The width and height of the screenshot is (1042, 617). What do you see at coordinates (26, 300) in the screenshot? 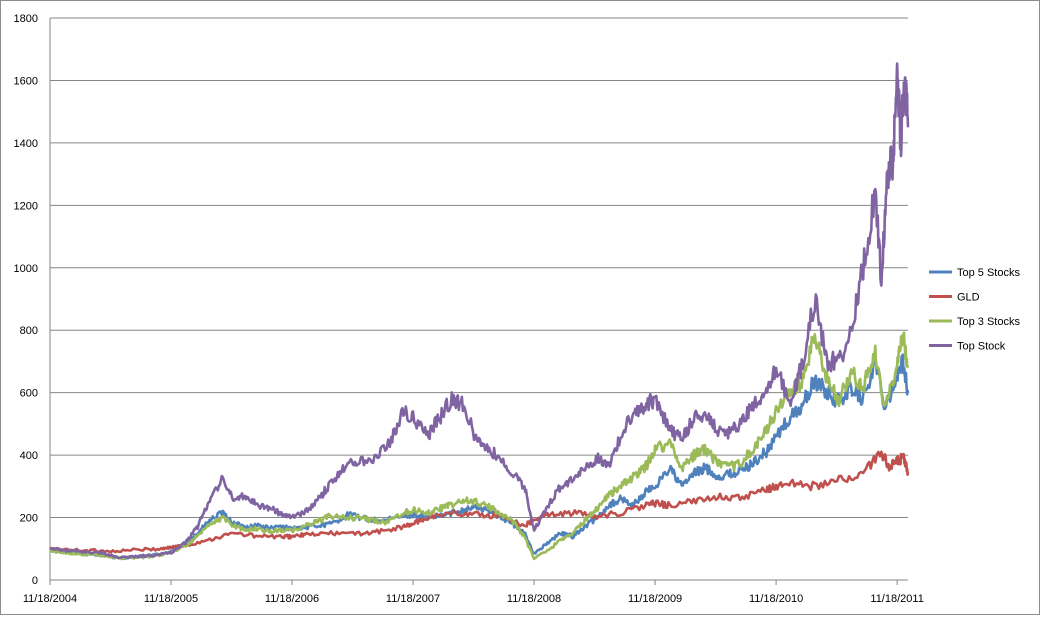
I see `y-axis-tick-labels: 0 200 400 600 800 1000 1200 1400 1600 1800` at bounding box center [26, 300].